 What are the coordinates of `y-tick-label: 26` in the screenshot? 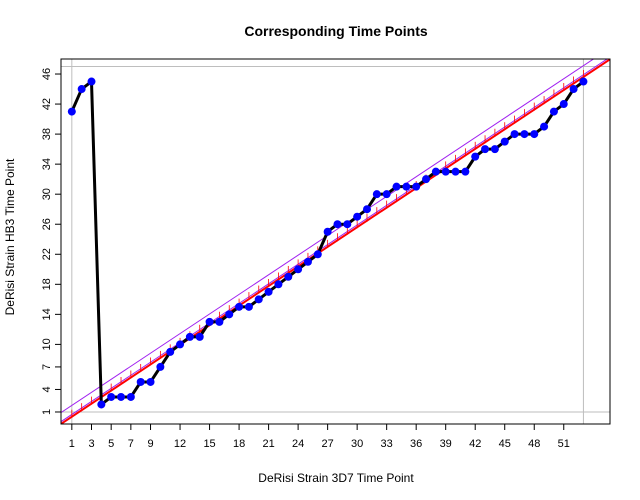 It's located at (47, 224).